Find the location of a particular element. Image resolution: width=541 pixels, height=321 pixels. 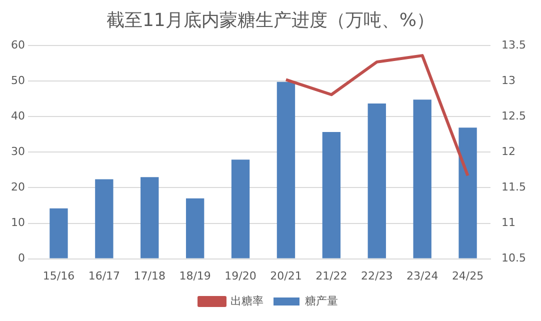

x-tick-label: 15/16 is located at coordinates (58, 275).